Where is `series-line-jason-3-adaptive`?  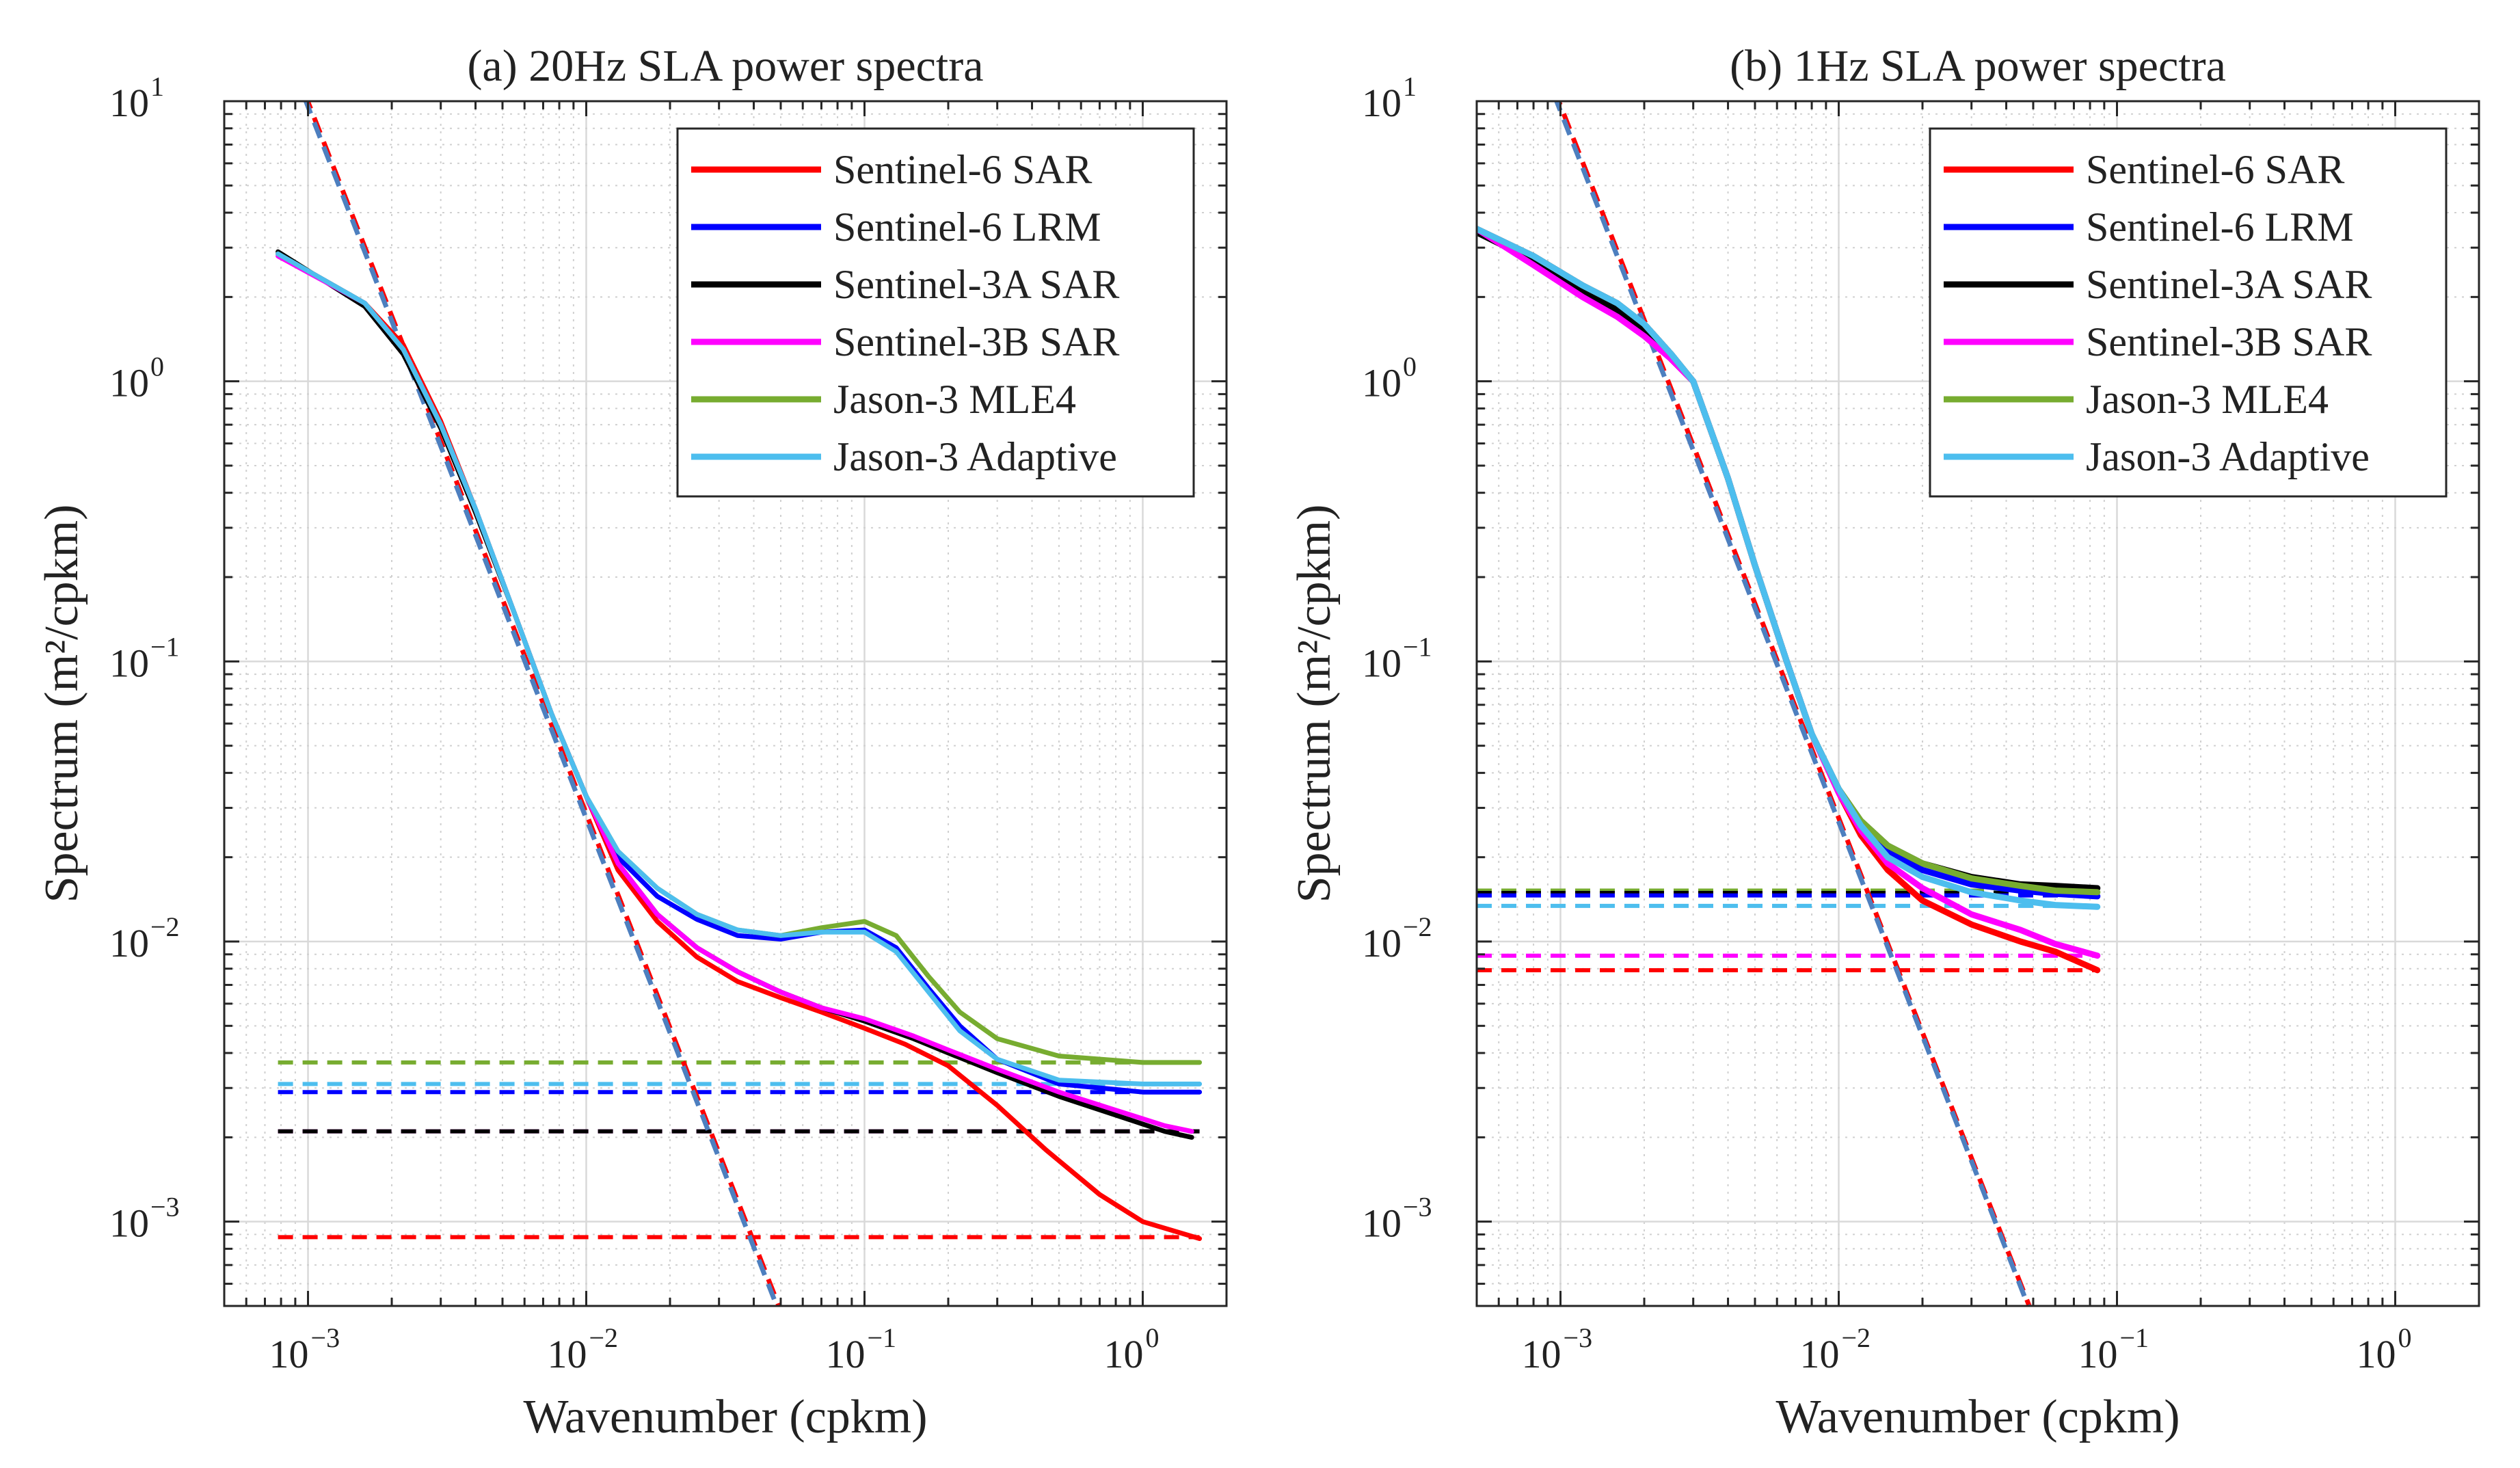 series-line-jason-3-adaptive is located at coordinates (1789, 568).